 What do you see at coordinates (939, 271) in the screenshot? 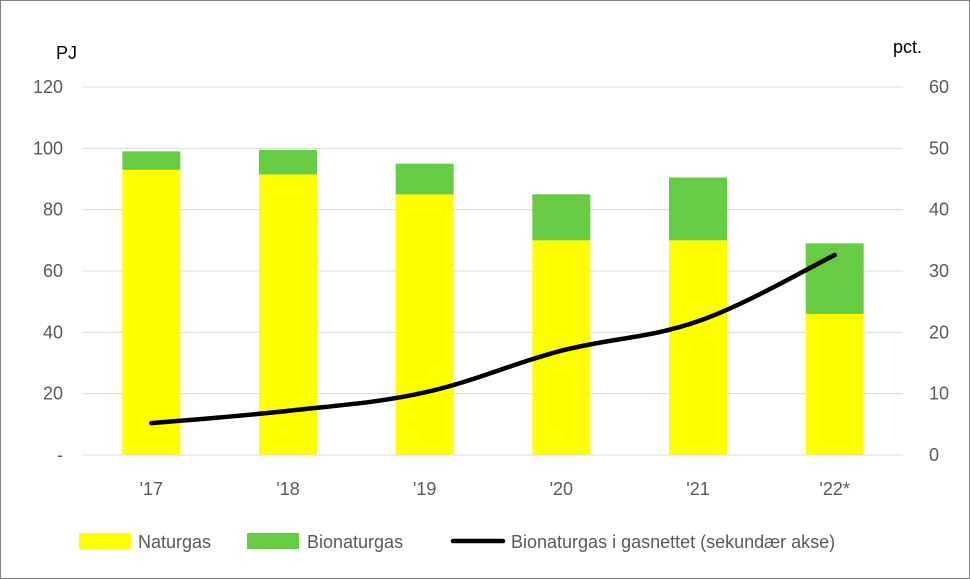
I see `right-tick-label: 30` at bounding box center [939, 271].